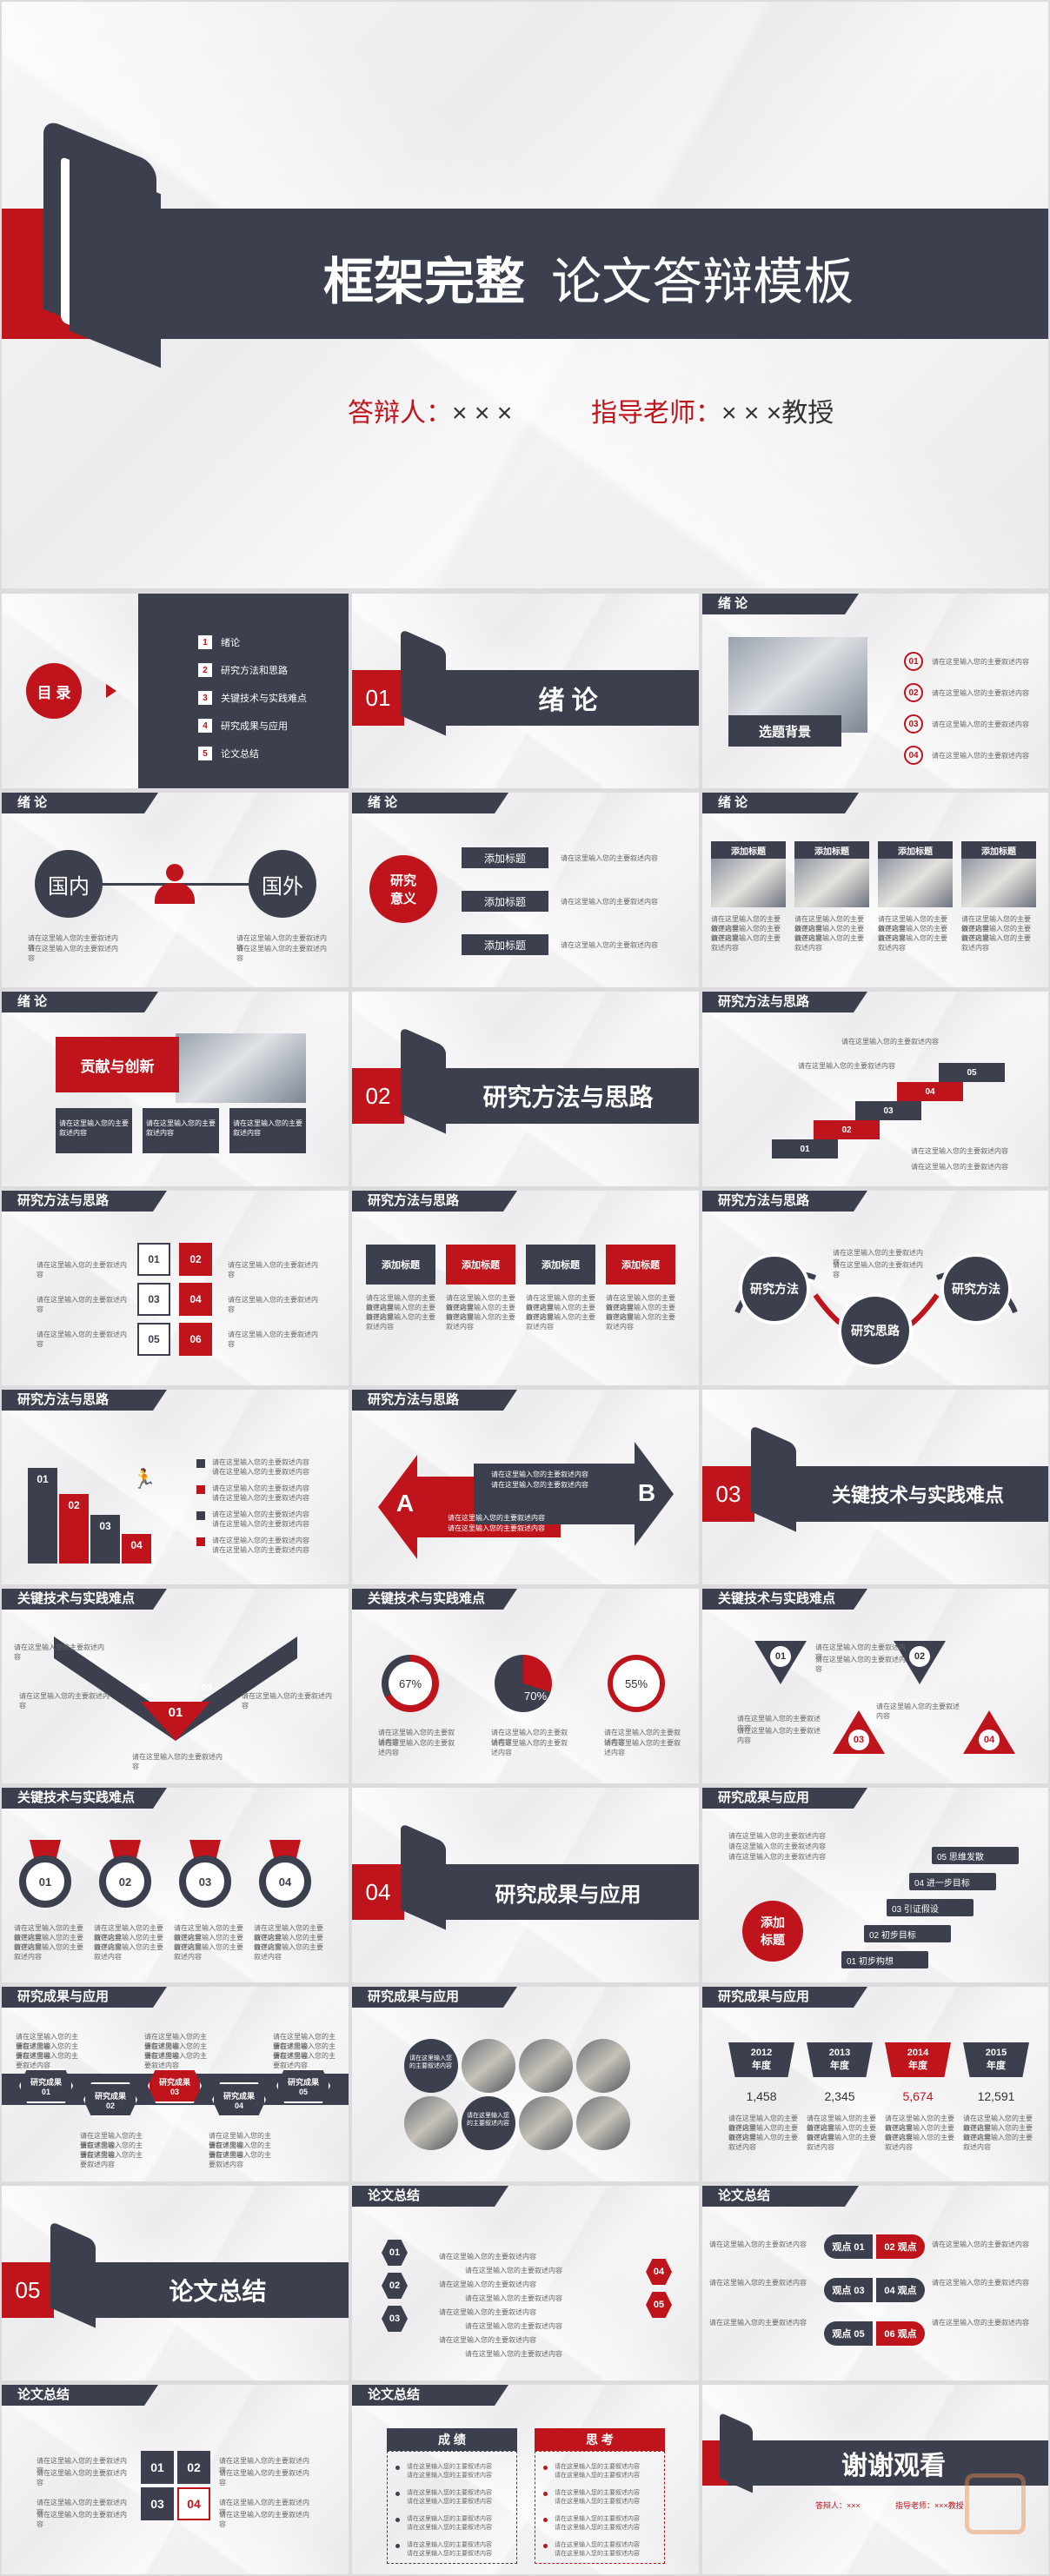 The width and height of the screenshot is (1050, 2576). I want to click on toc-item: 1 绪论, so click(272, 642).